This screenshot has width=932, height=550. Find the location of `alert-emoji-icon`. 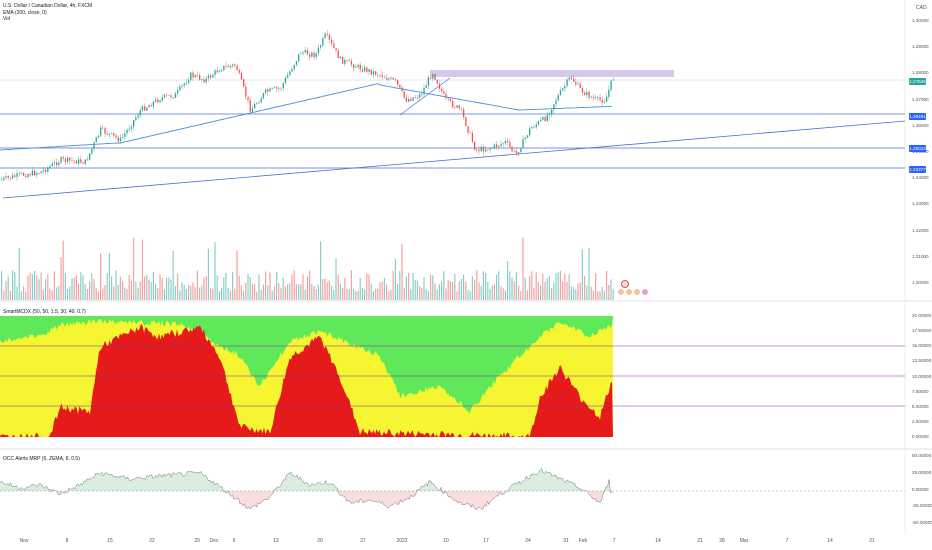

alert-emoji-icon is located at coordinates (625, 284).